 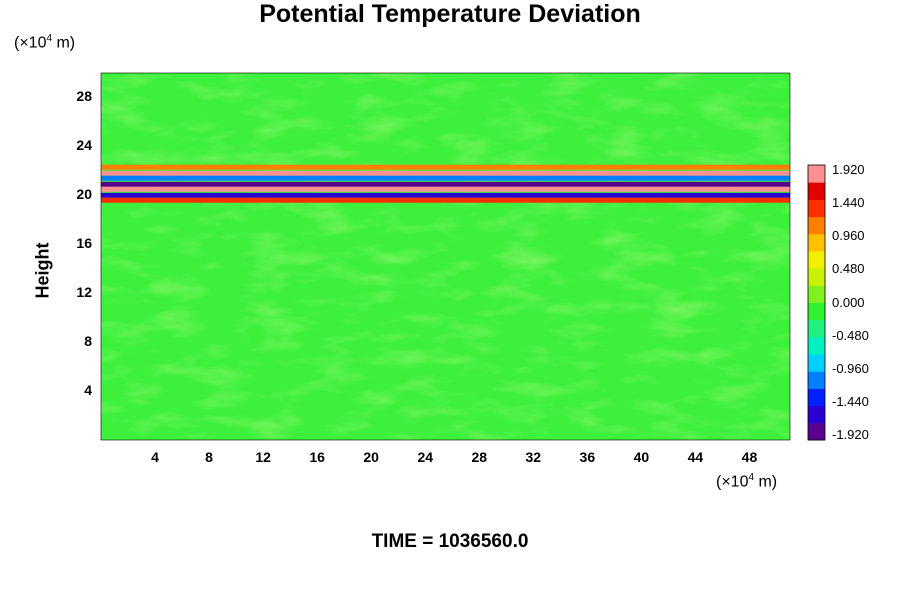 I want to click on y-tick-label: 4, so click(x=88, y=390).